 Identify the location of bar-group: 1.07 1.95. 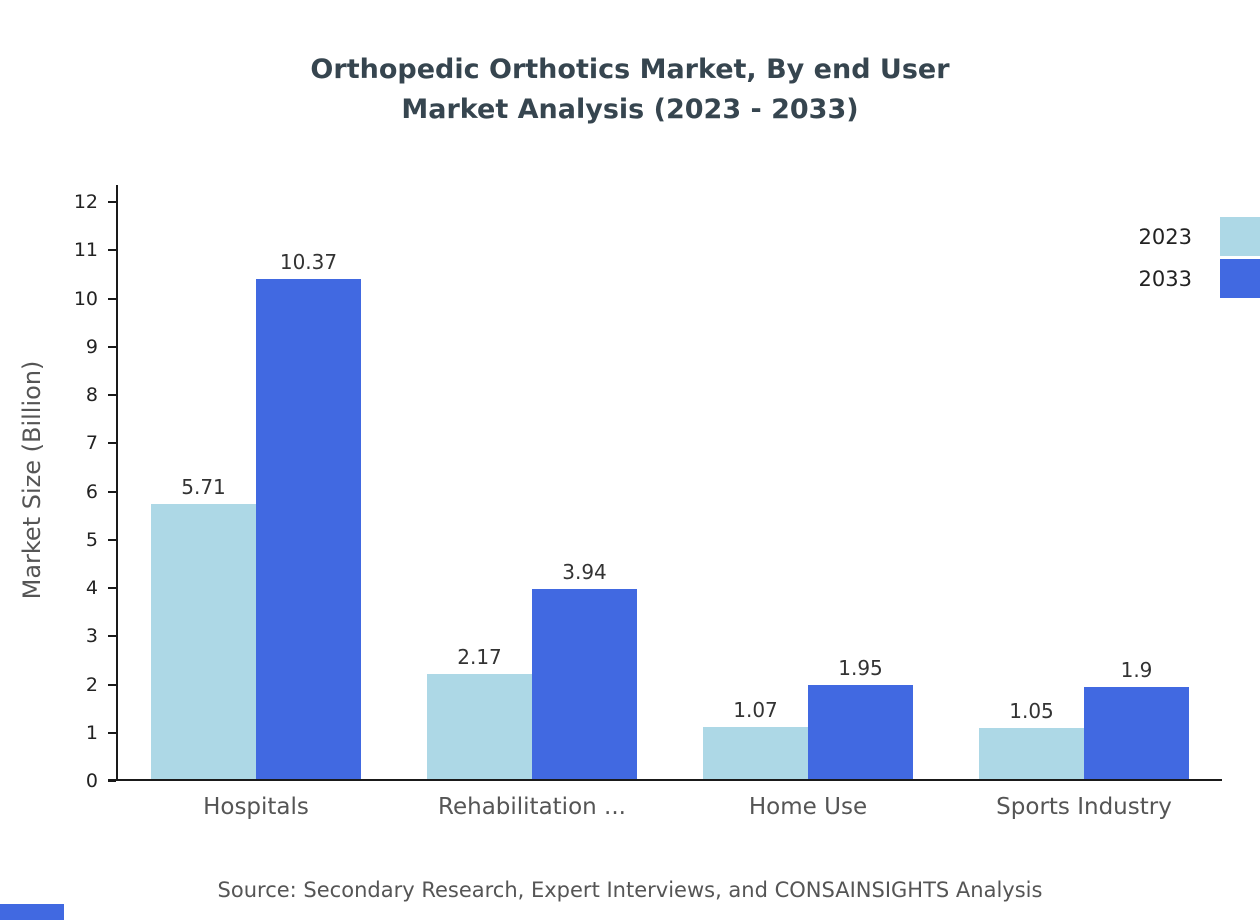
(808, 490).